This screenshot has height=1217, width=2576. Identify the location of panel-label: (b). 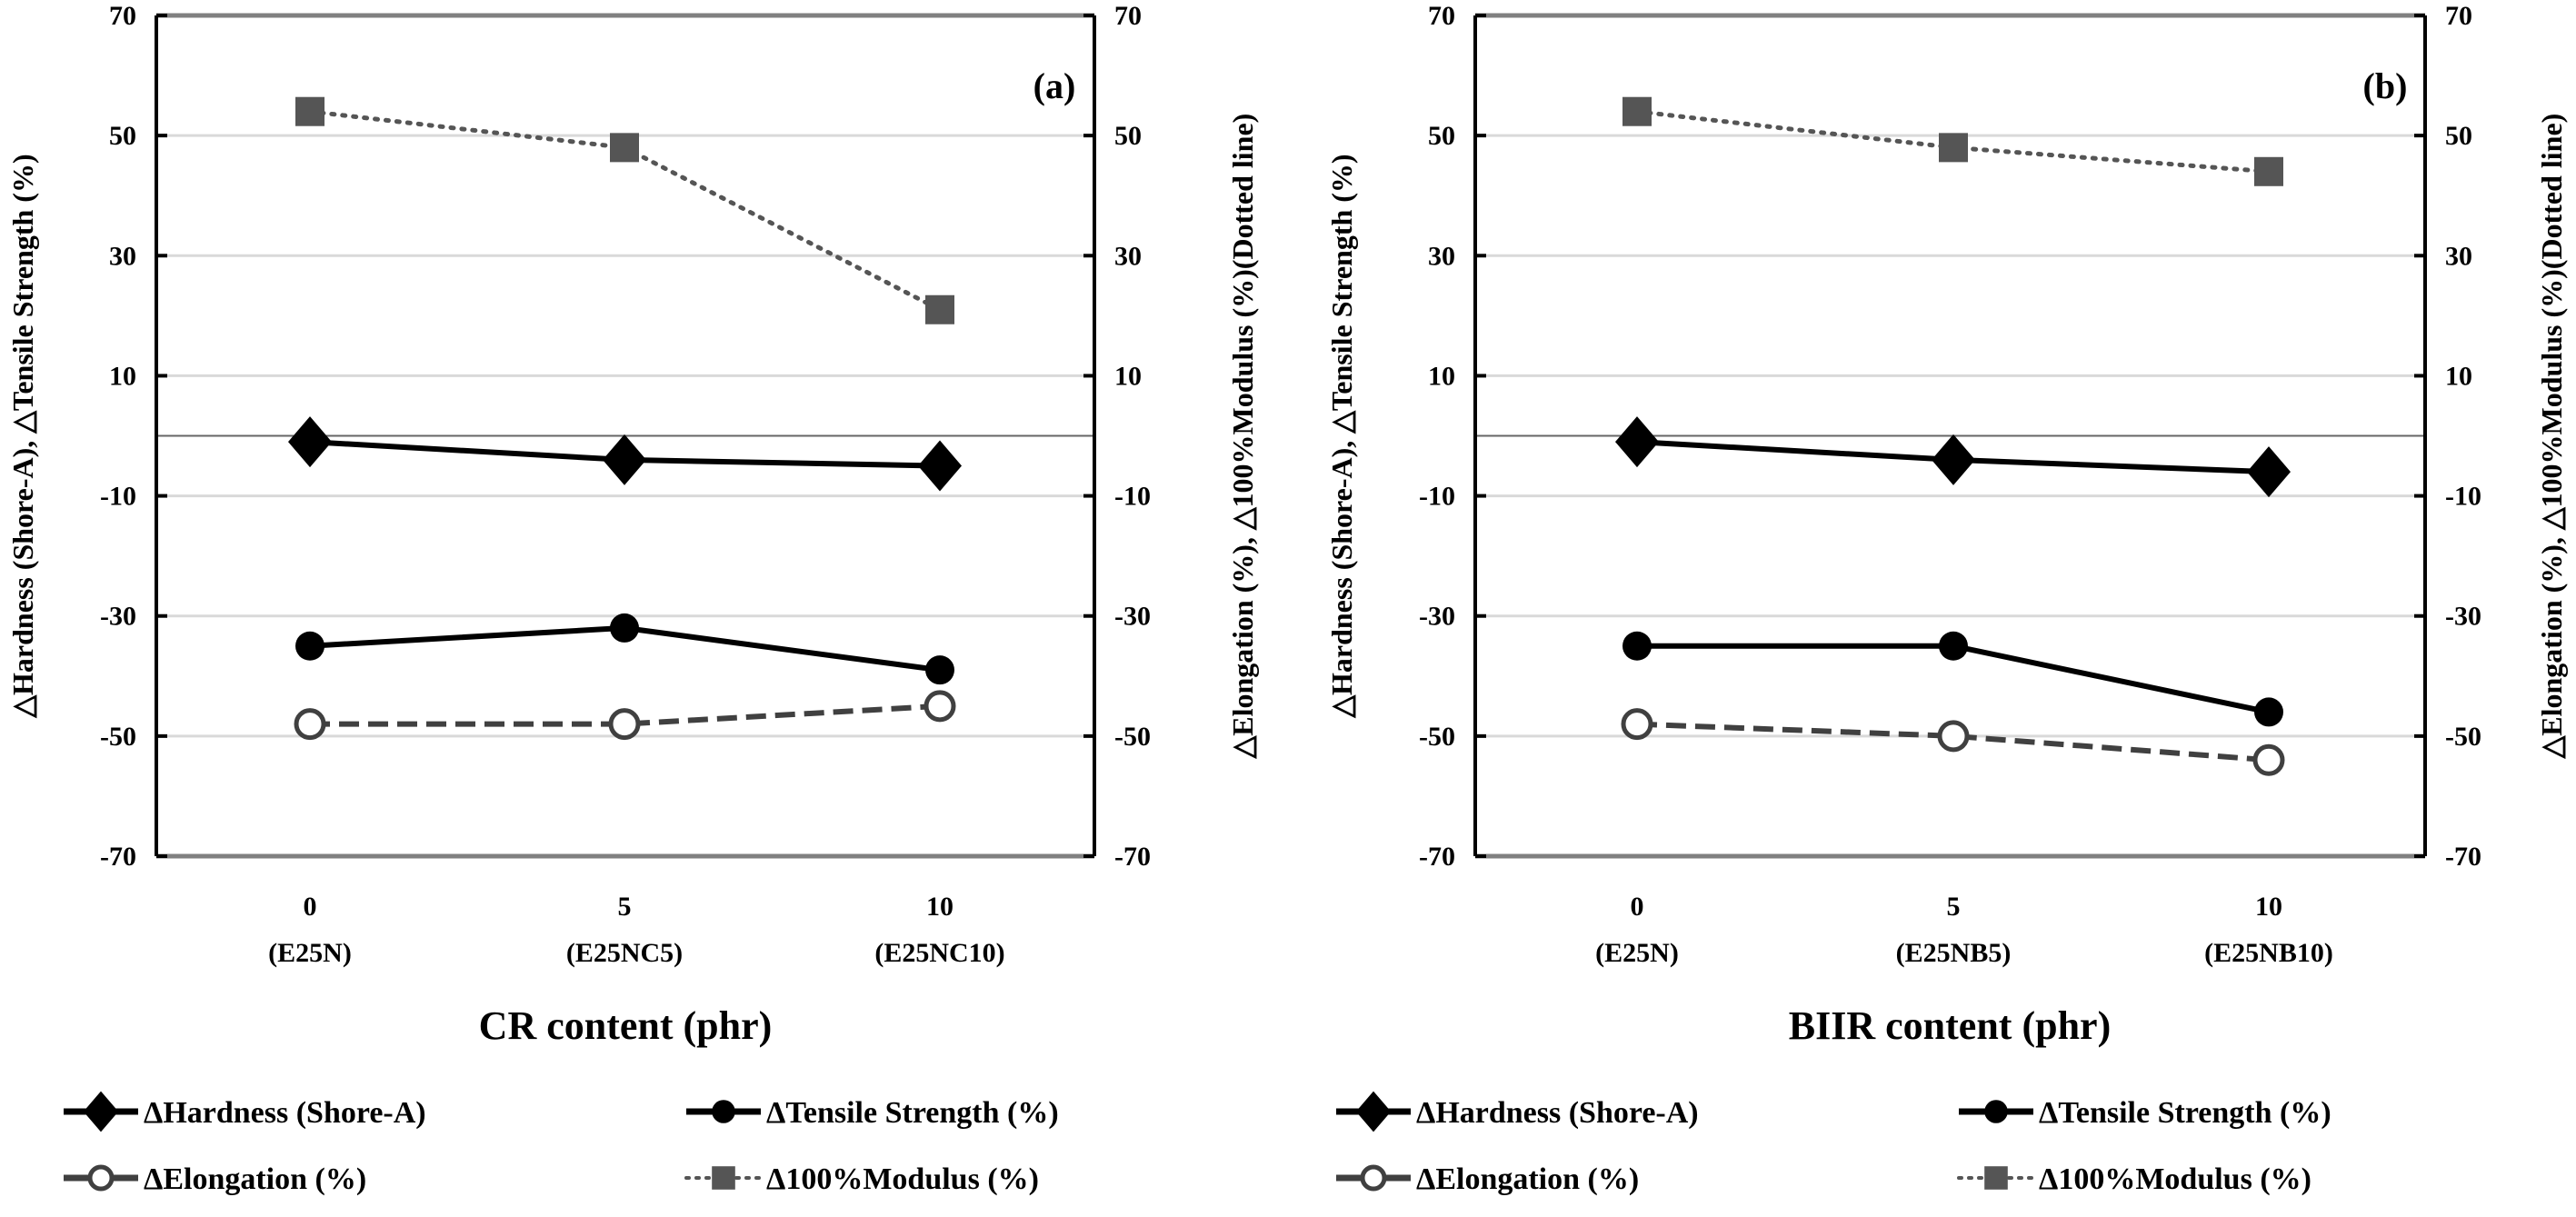
(2385, 85).